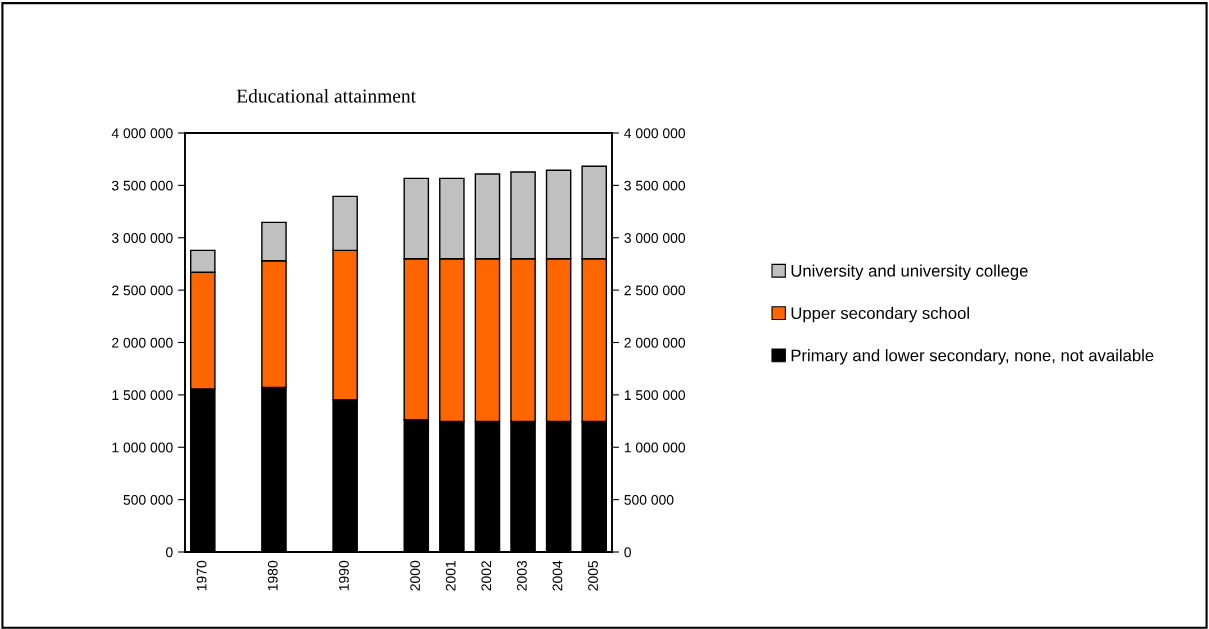 The height and width of the screenshot is (629, 1209). Describe the element at coordinates (142, 238) in the screenshot. I see `y-tick-label: 3 000 000` at that location.